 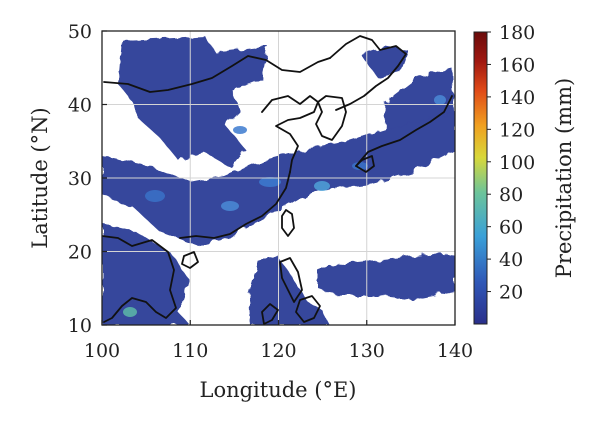 What do you see at coordinates (278, 390) in the screenshot?
I see `x-axis-title: Longitude (°E)` at bounding box center [278, 390].